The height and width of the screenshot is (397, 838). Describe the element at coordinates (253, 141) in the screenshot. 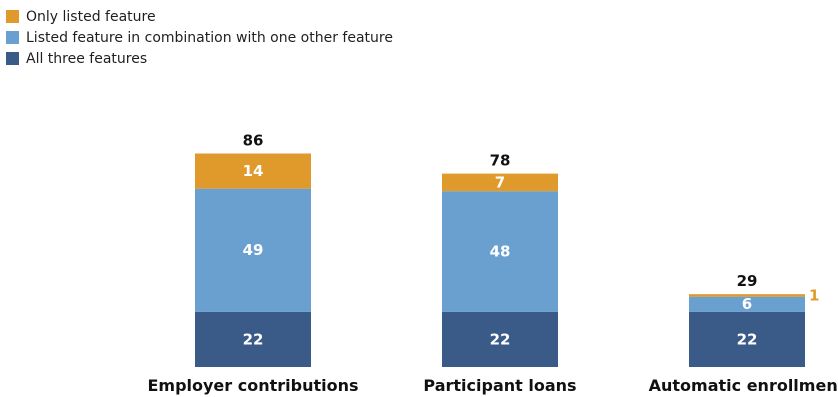

I see `total-label: 86` at that location.